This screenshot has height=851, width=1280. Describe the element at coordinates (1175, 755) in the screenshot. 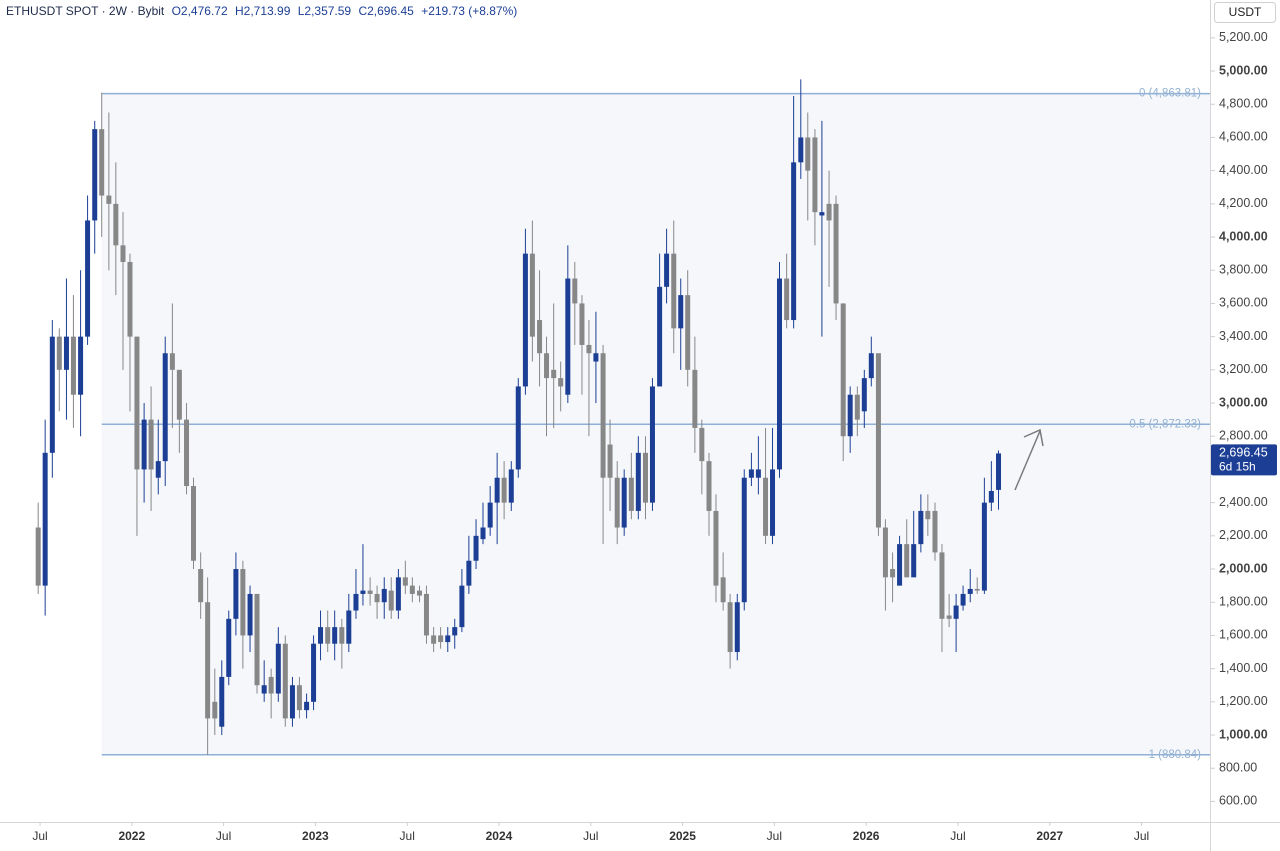

I see `fib-label: 1 (880.84)` at that location.